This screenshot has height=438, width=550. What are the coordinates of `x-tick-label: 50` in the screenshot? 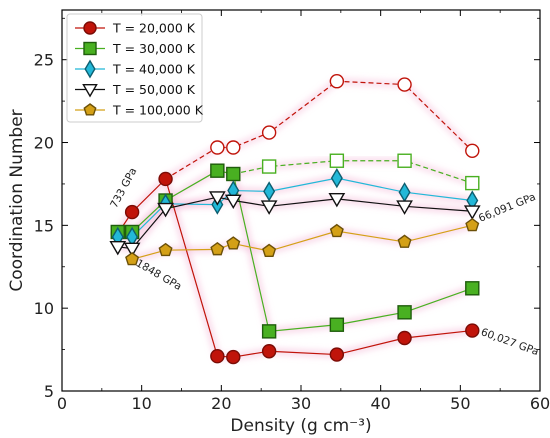 It's located at (460, 403).